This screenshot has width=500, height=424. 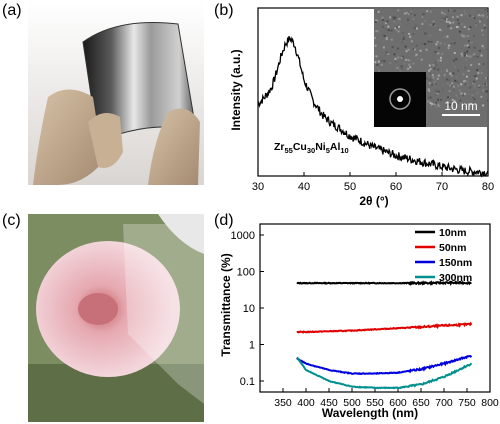 What do you see at coordinates (247, 382) in the screenshot?
I see `y-tick-label: 0.1` at bounding box center [247, 382].